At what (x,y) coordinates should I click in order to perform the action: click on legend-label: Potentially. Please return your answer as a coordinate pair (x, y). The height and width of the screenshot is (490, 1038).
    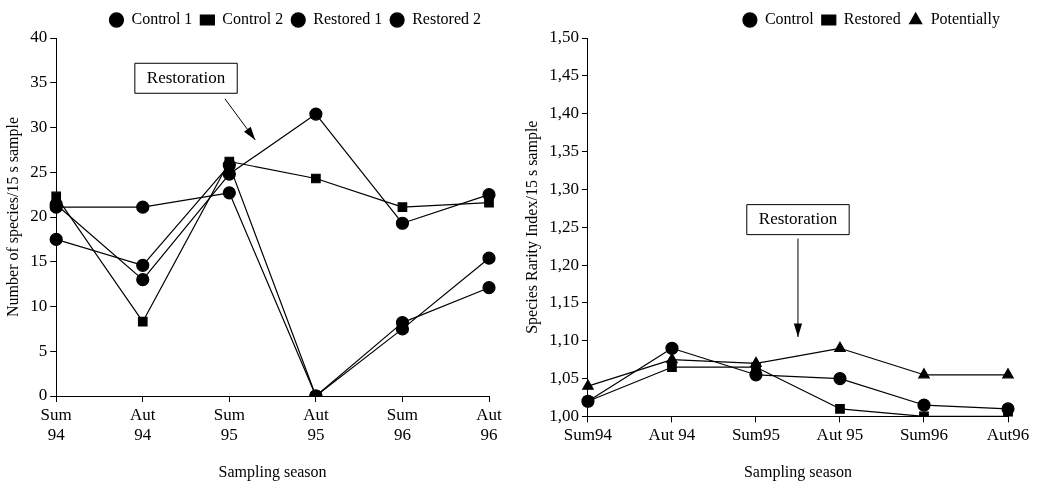
    Looking at the image, I should click on (965, 19).